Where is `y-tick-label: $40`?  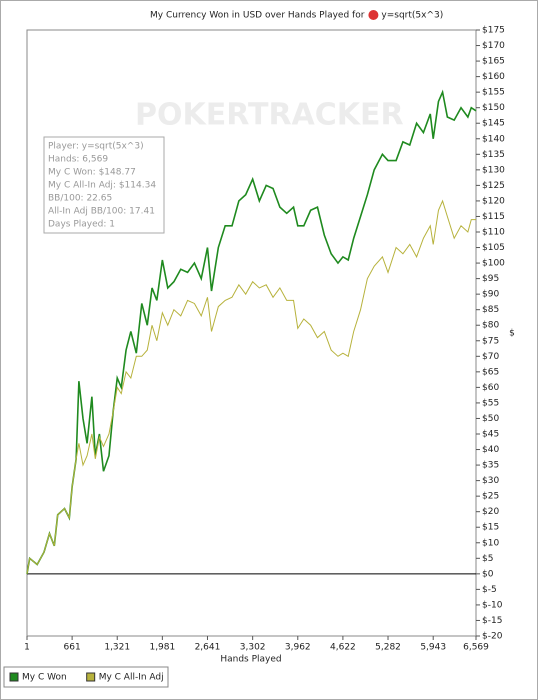
y-tick-label: $40 is located at coordinates (490, 450).